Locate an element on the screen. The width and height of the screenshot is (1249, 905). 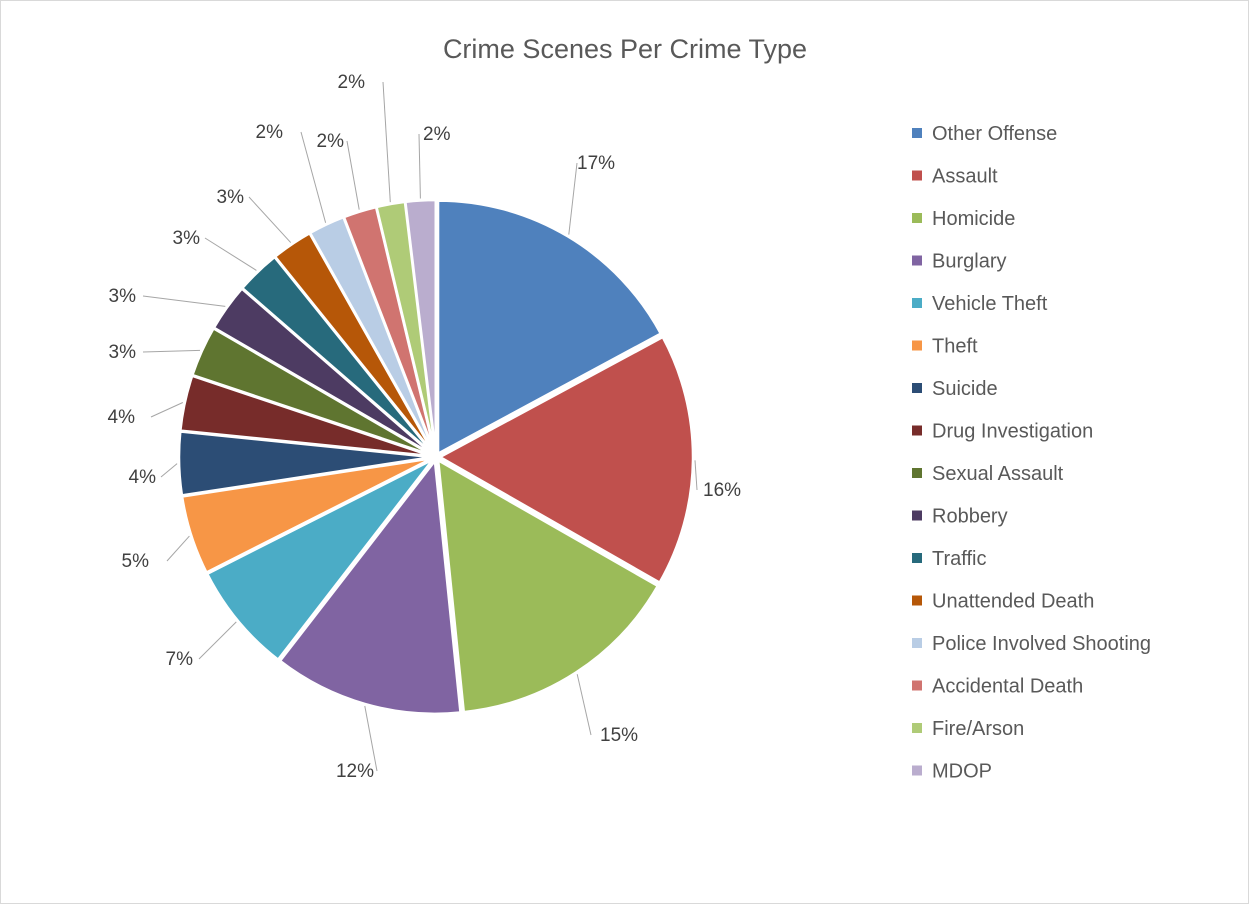
legend-label-burglary: Burglary is located at coordinates (969, 262).